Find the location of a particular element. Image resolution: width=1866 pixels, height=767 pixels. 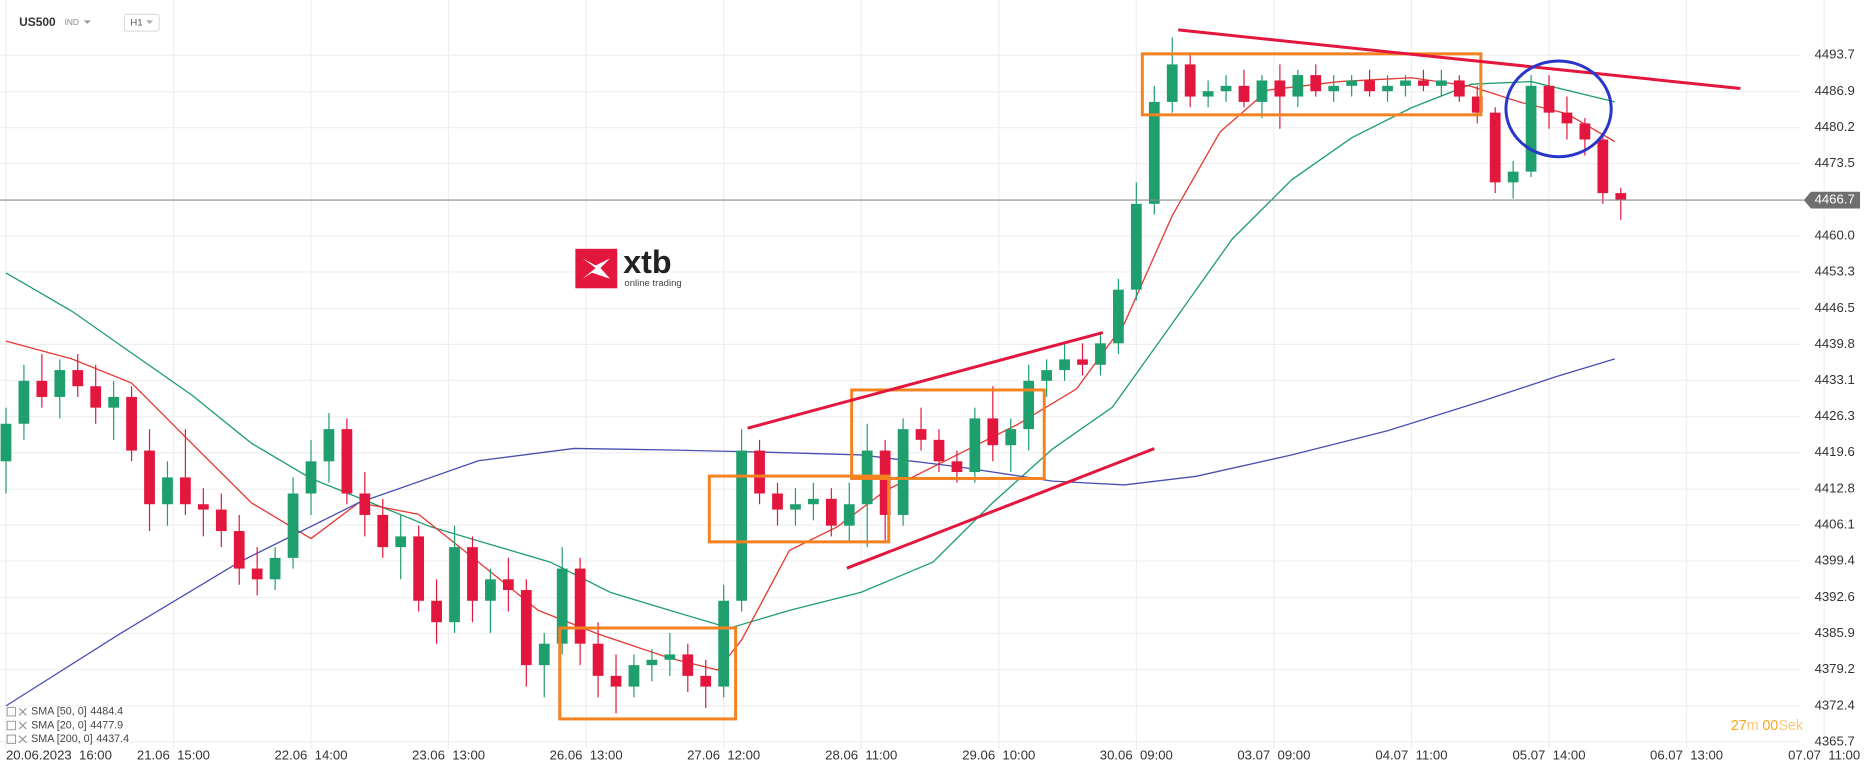

x-tick-label: 05.07 14:00 is located at coordinates (1548, 754).